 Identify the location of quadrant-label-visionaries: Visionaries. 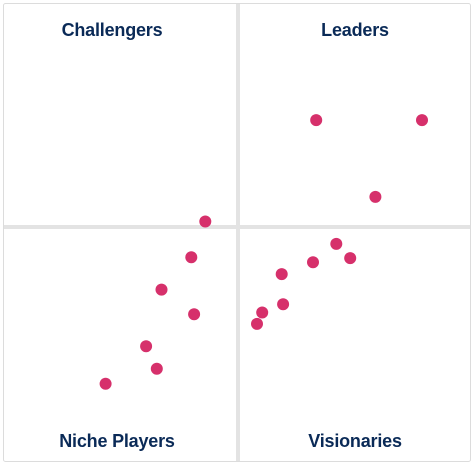
(355, 441).